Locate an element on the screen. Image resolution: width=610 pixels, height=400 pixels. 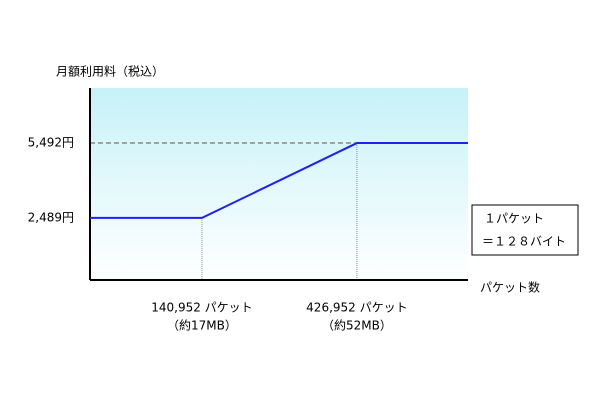
y-tick-label: 5,492円 is located at coordinates (51, 143).